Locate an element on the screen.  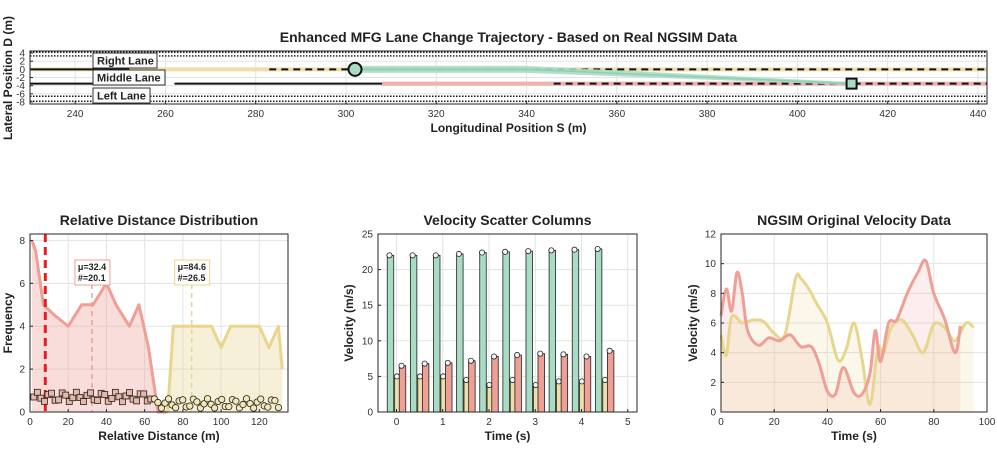
y-axis-label: Lateral Position D (m) is located at coordinates (8, 78).